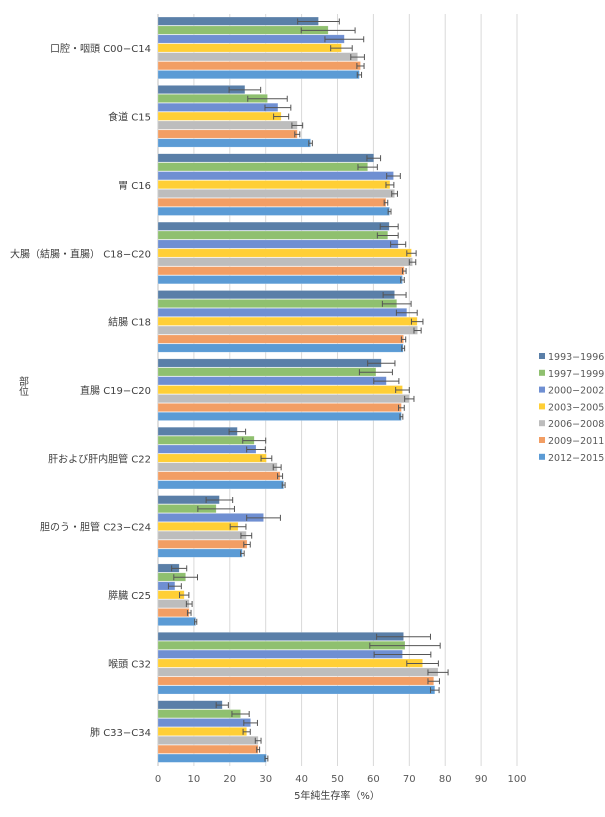  I want to click on x-tick-label: 20, so click(229, 779).